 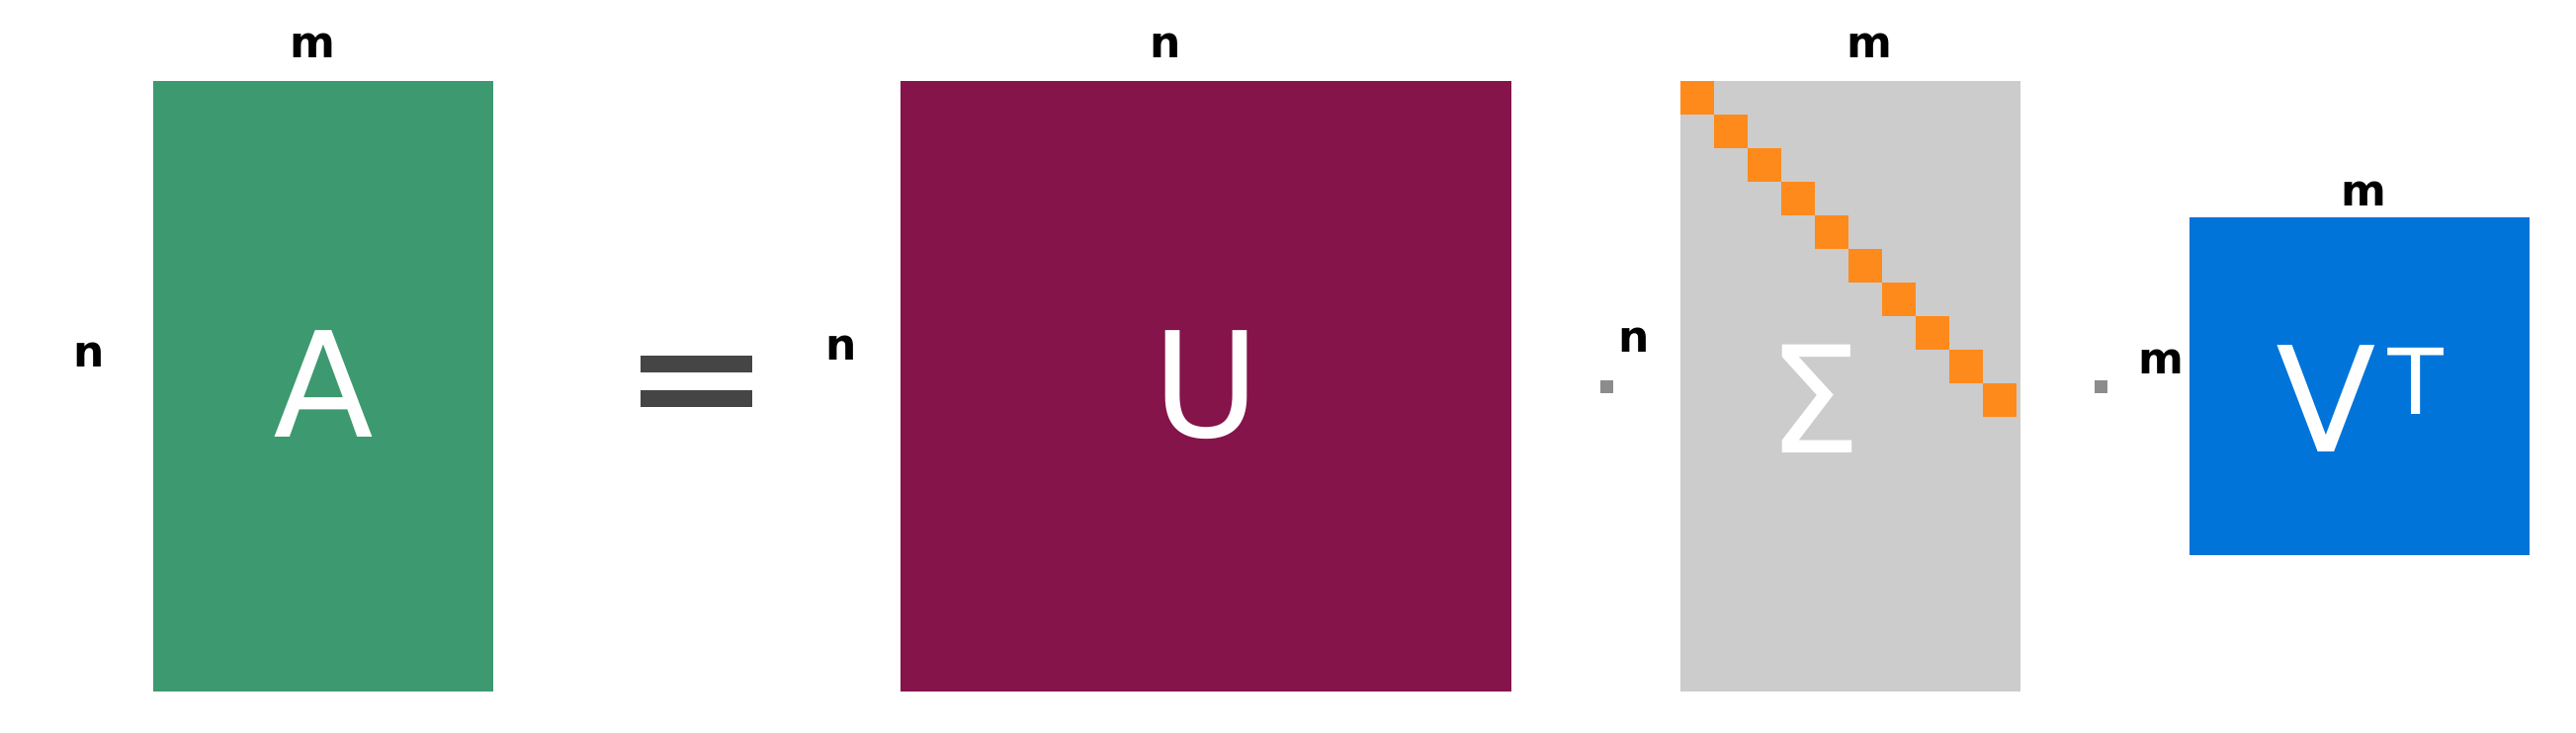 What do you see at coordinates (841, 345) in the screenshot?
I see `matrix-u-side-label: n` at bounding box center [841, 345].